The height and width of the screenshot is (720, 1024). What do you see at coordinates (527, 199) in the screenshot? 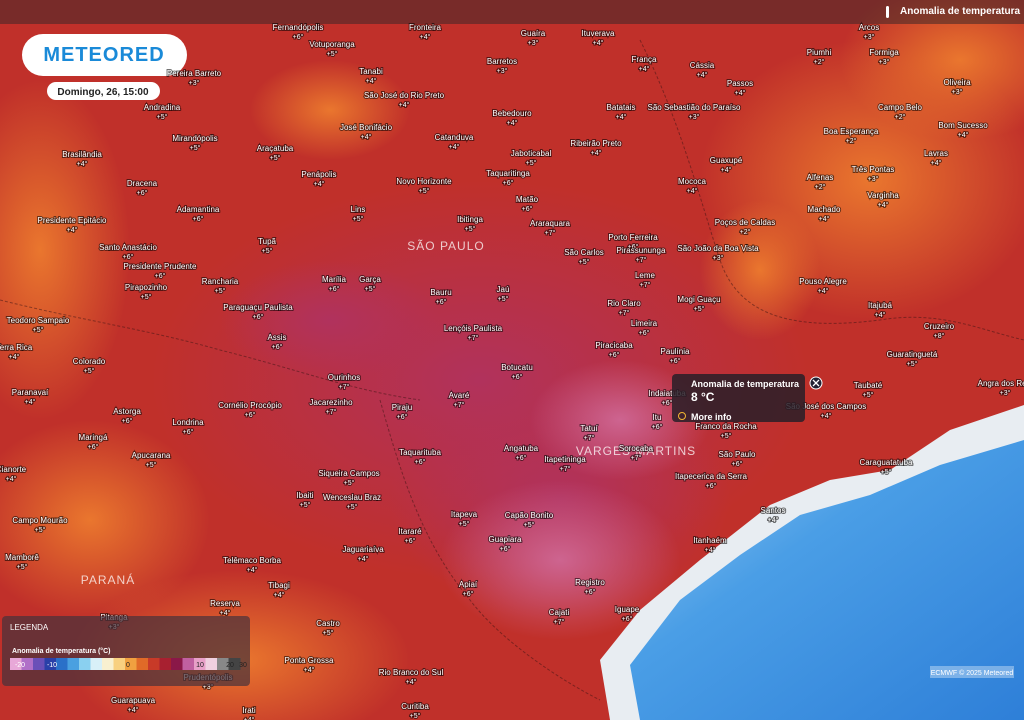
I see `city-name: Matão` at bounding box center [527, 199].